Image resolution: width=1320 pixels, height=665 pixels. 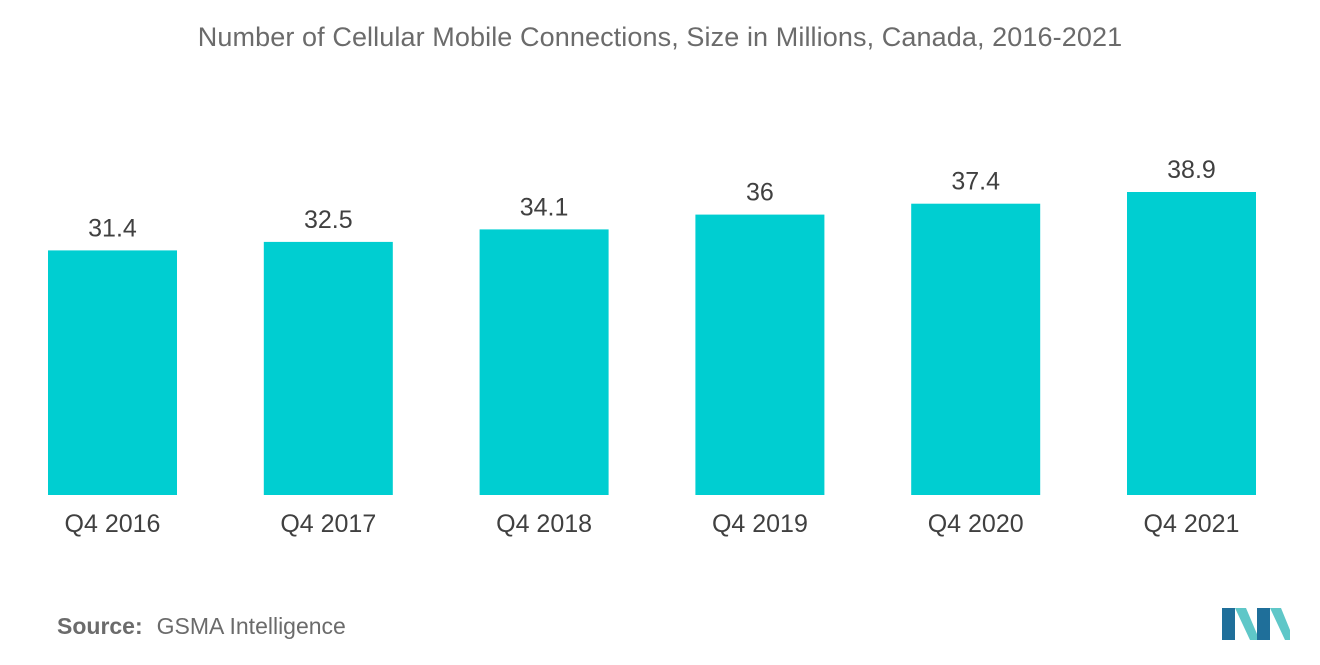 What do you see at coordinates (1191, 170) in the screenshot?
I see `value-label: 38.9` at bounding box center [1191, 170].